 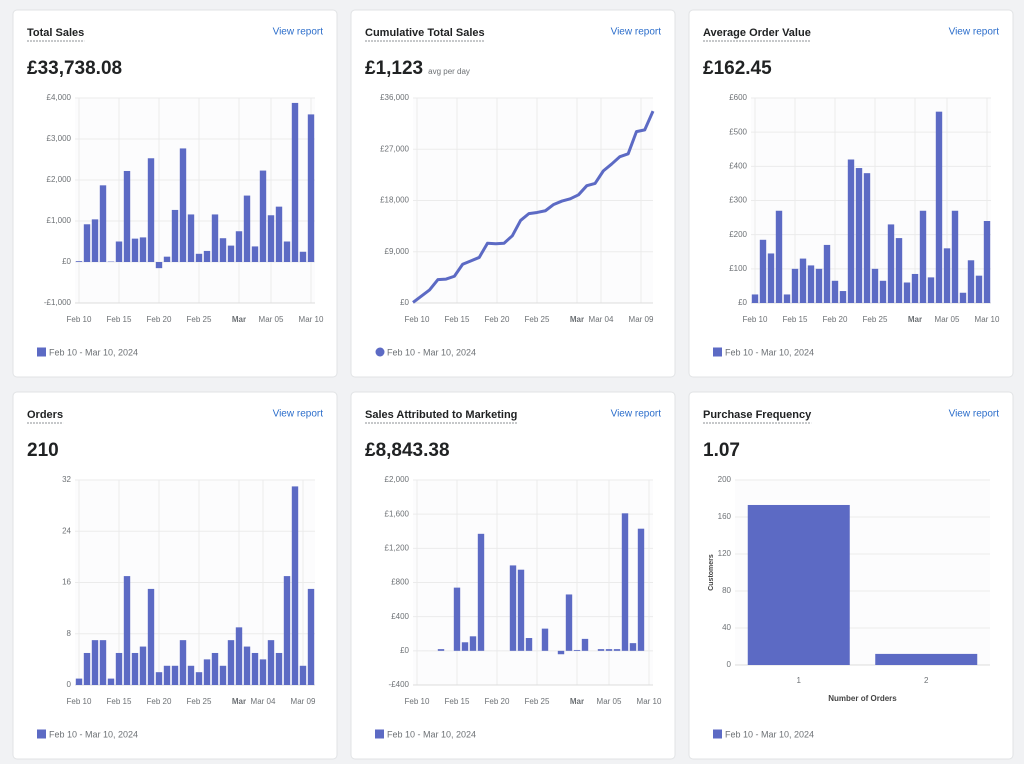 What do you see at coordinates (58, 302) in the screenshot?
I see `y-tick-label: -£1,000` at bounding box center [58, 302].